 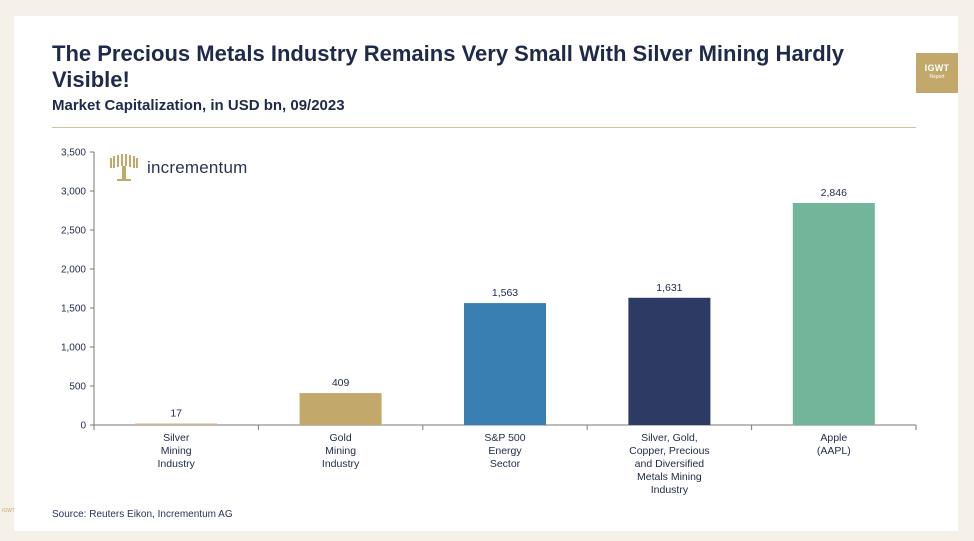 What do you see at coordinates (505, 464) in the screenshot?
I see `x-category-label-line: Sector` at bounding box center [505, 464].